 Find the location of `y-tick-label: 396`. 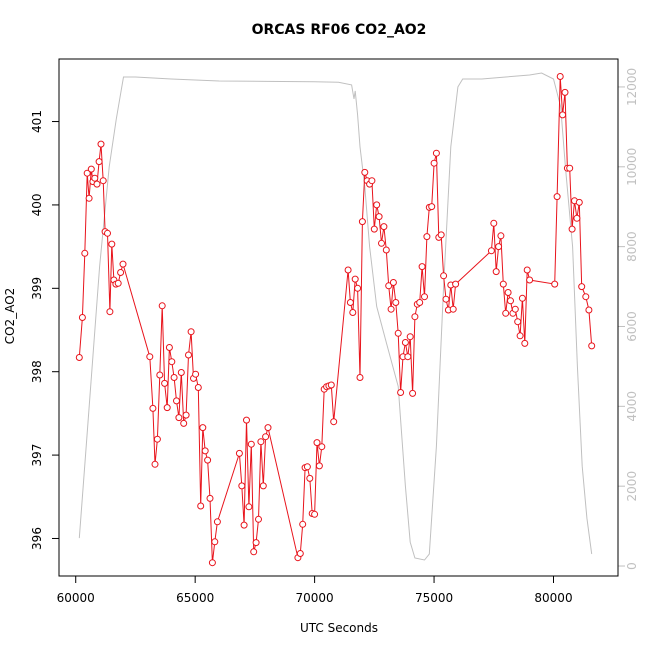

y-tick-label: 396 is located at coordinates (37, 538).